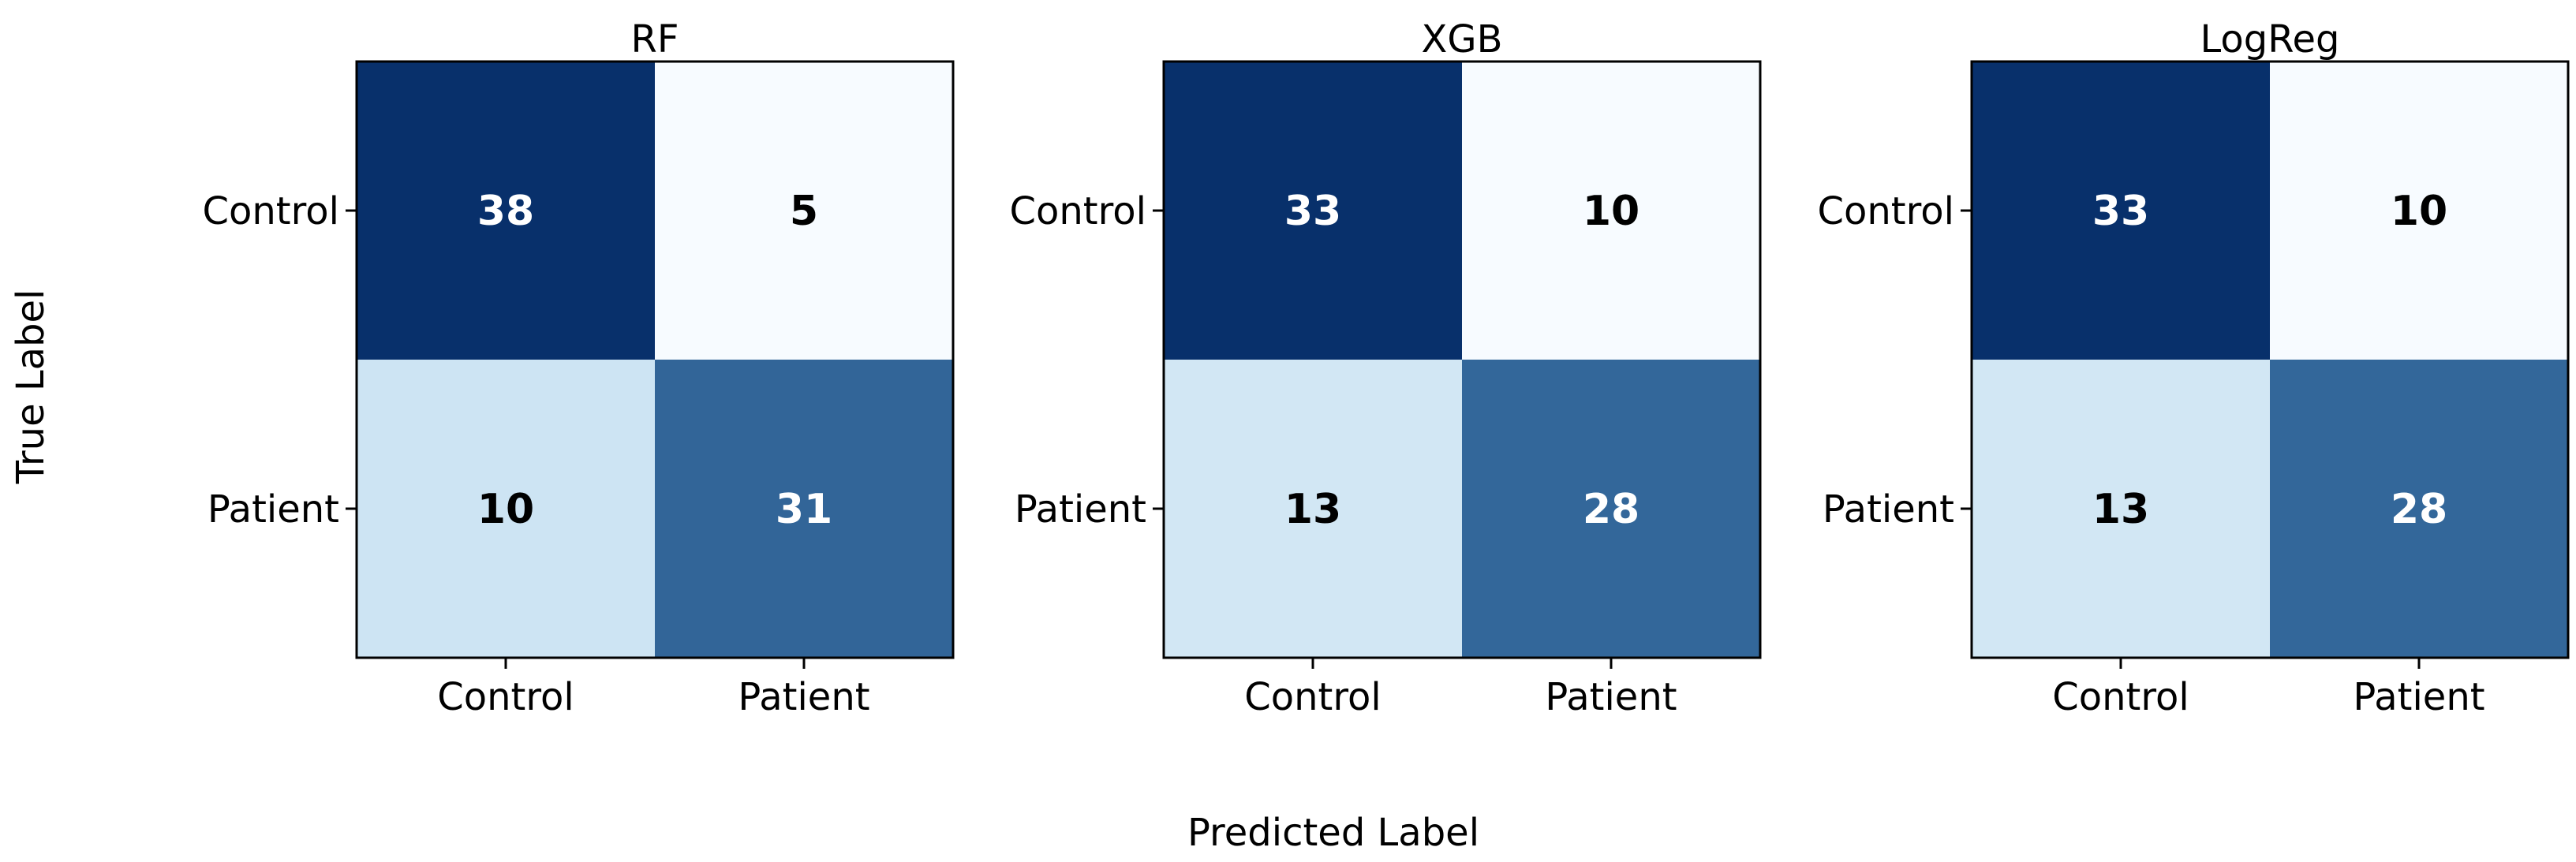 This screenshot has height=862, width=2576. I want to click on cell-value-label: 5, so click(804, 212).